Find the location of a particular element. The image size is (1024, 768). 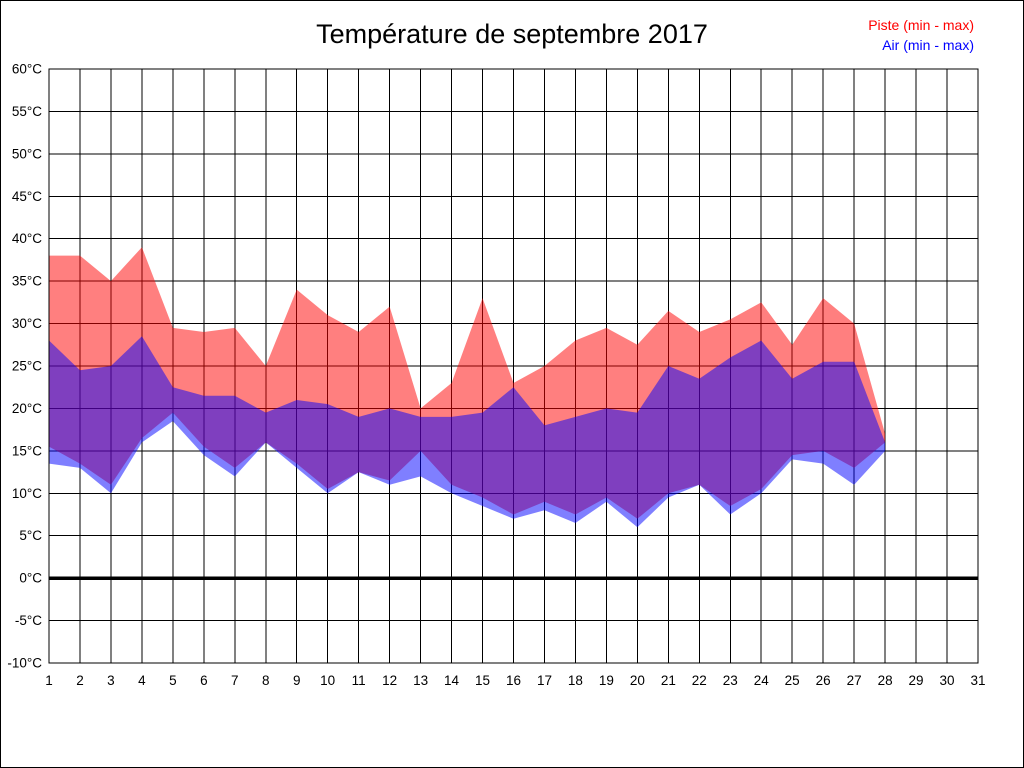

x-tick-label: 1 is located at coordinates (49, 680).